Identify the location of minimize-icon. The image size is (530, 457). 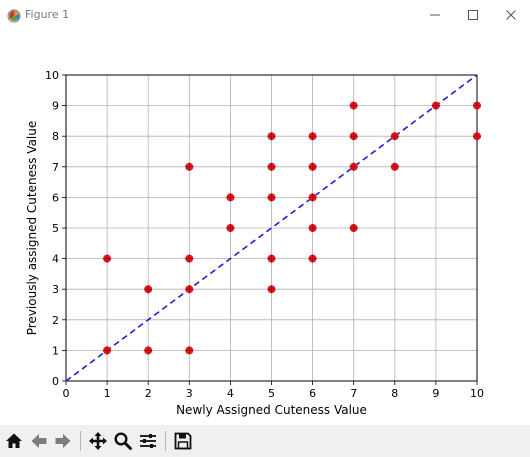
(435, 15).